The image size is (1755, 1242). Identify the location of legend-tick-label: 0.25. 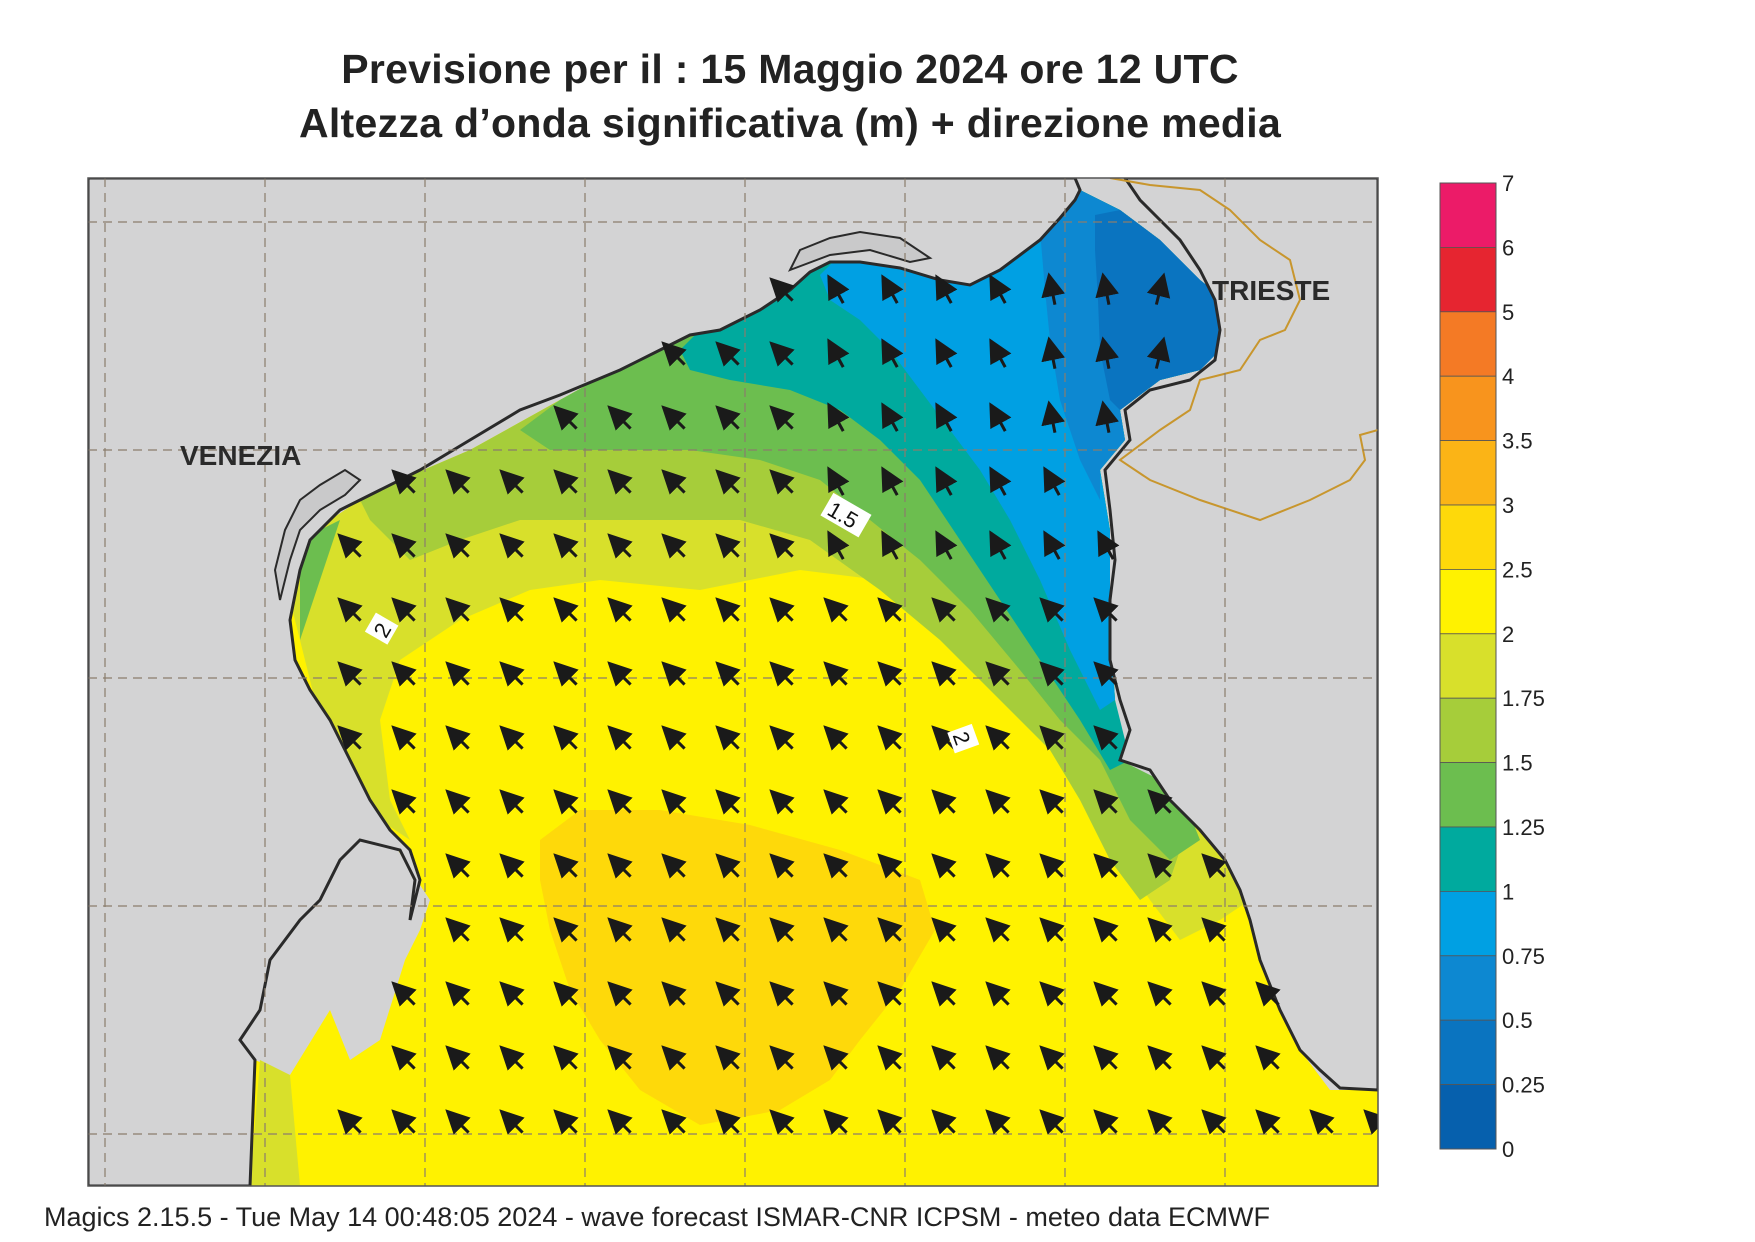
(1523, 1085).